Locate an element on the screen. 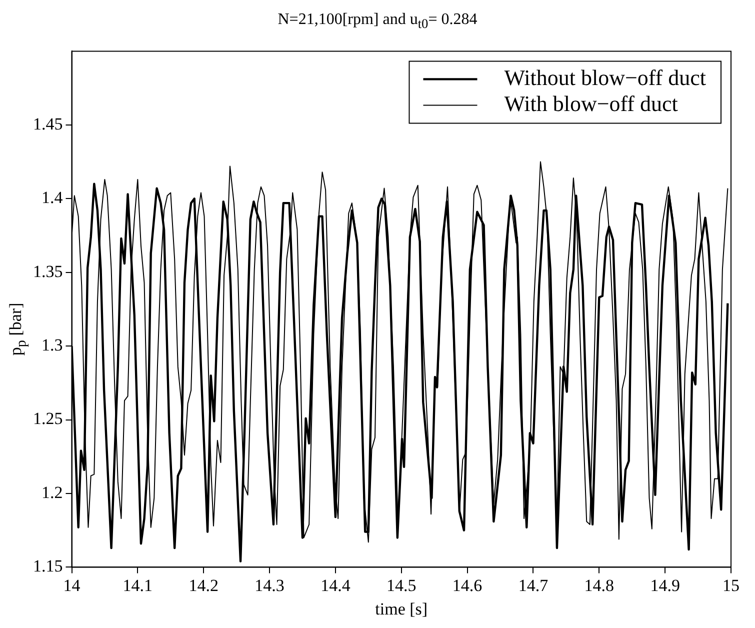  y-tick-label: 1.4 is located at coordinates (53, 198).